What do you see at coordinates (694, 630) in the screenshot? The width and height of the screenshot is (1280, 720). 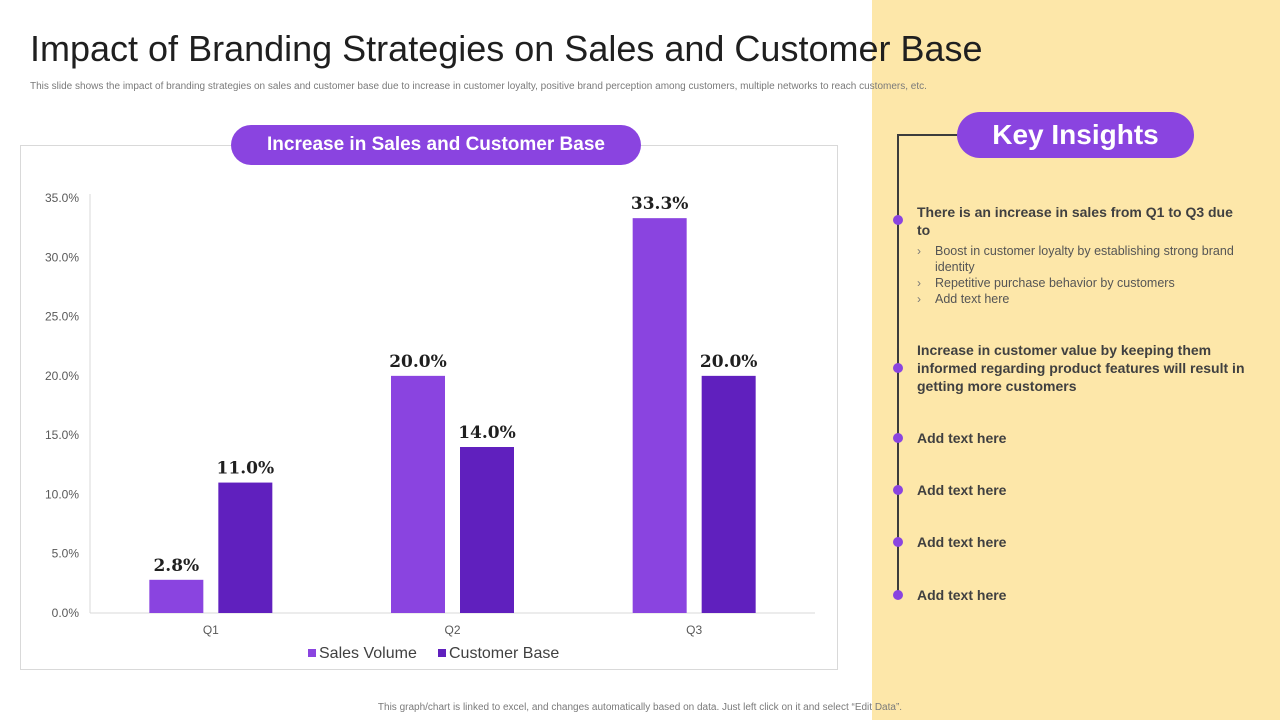 I see `x-tick-label: Q3` at bounding box center [694, 630].